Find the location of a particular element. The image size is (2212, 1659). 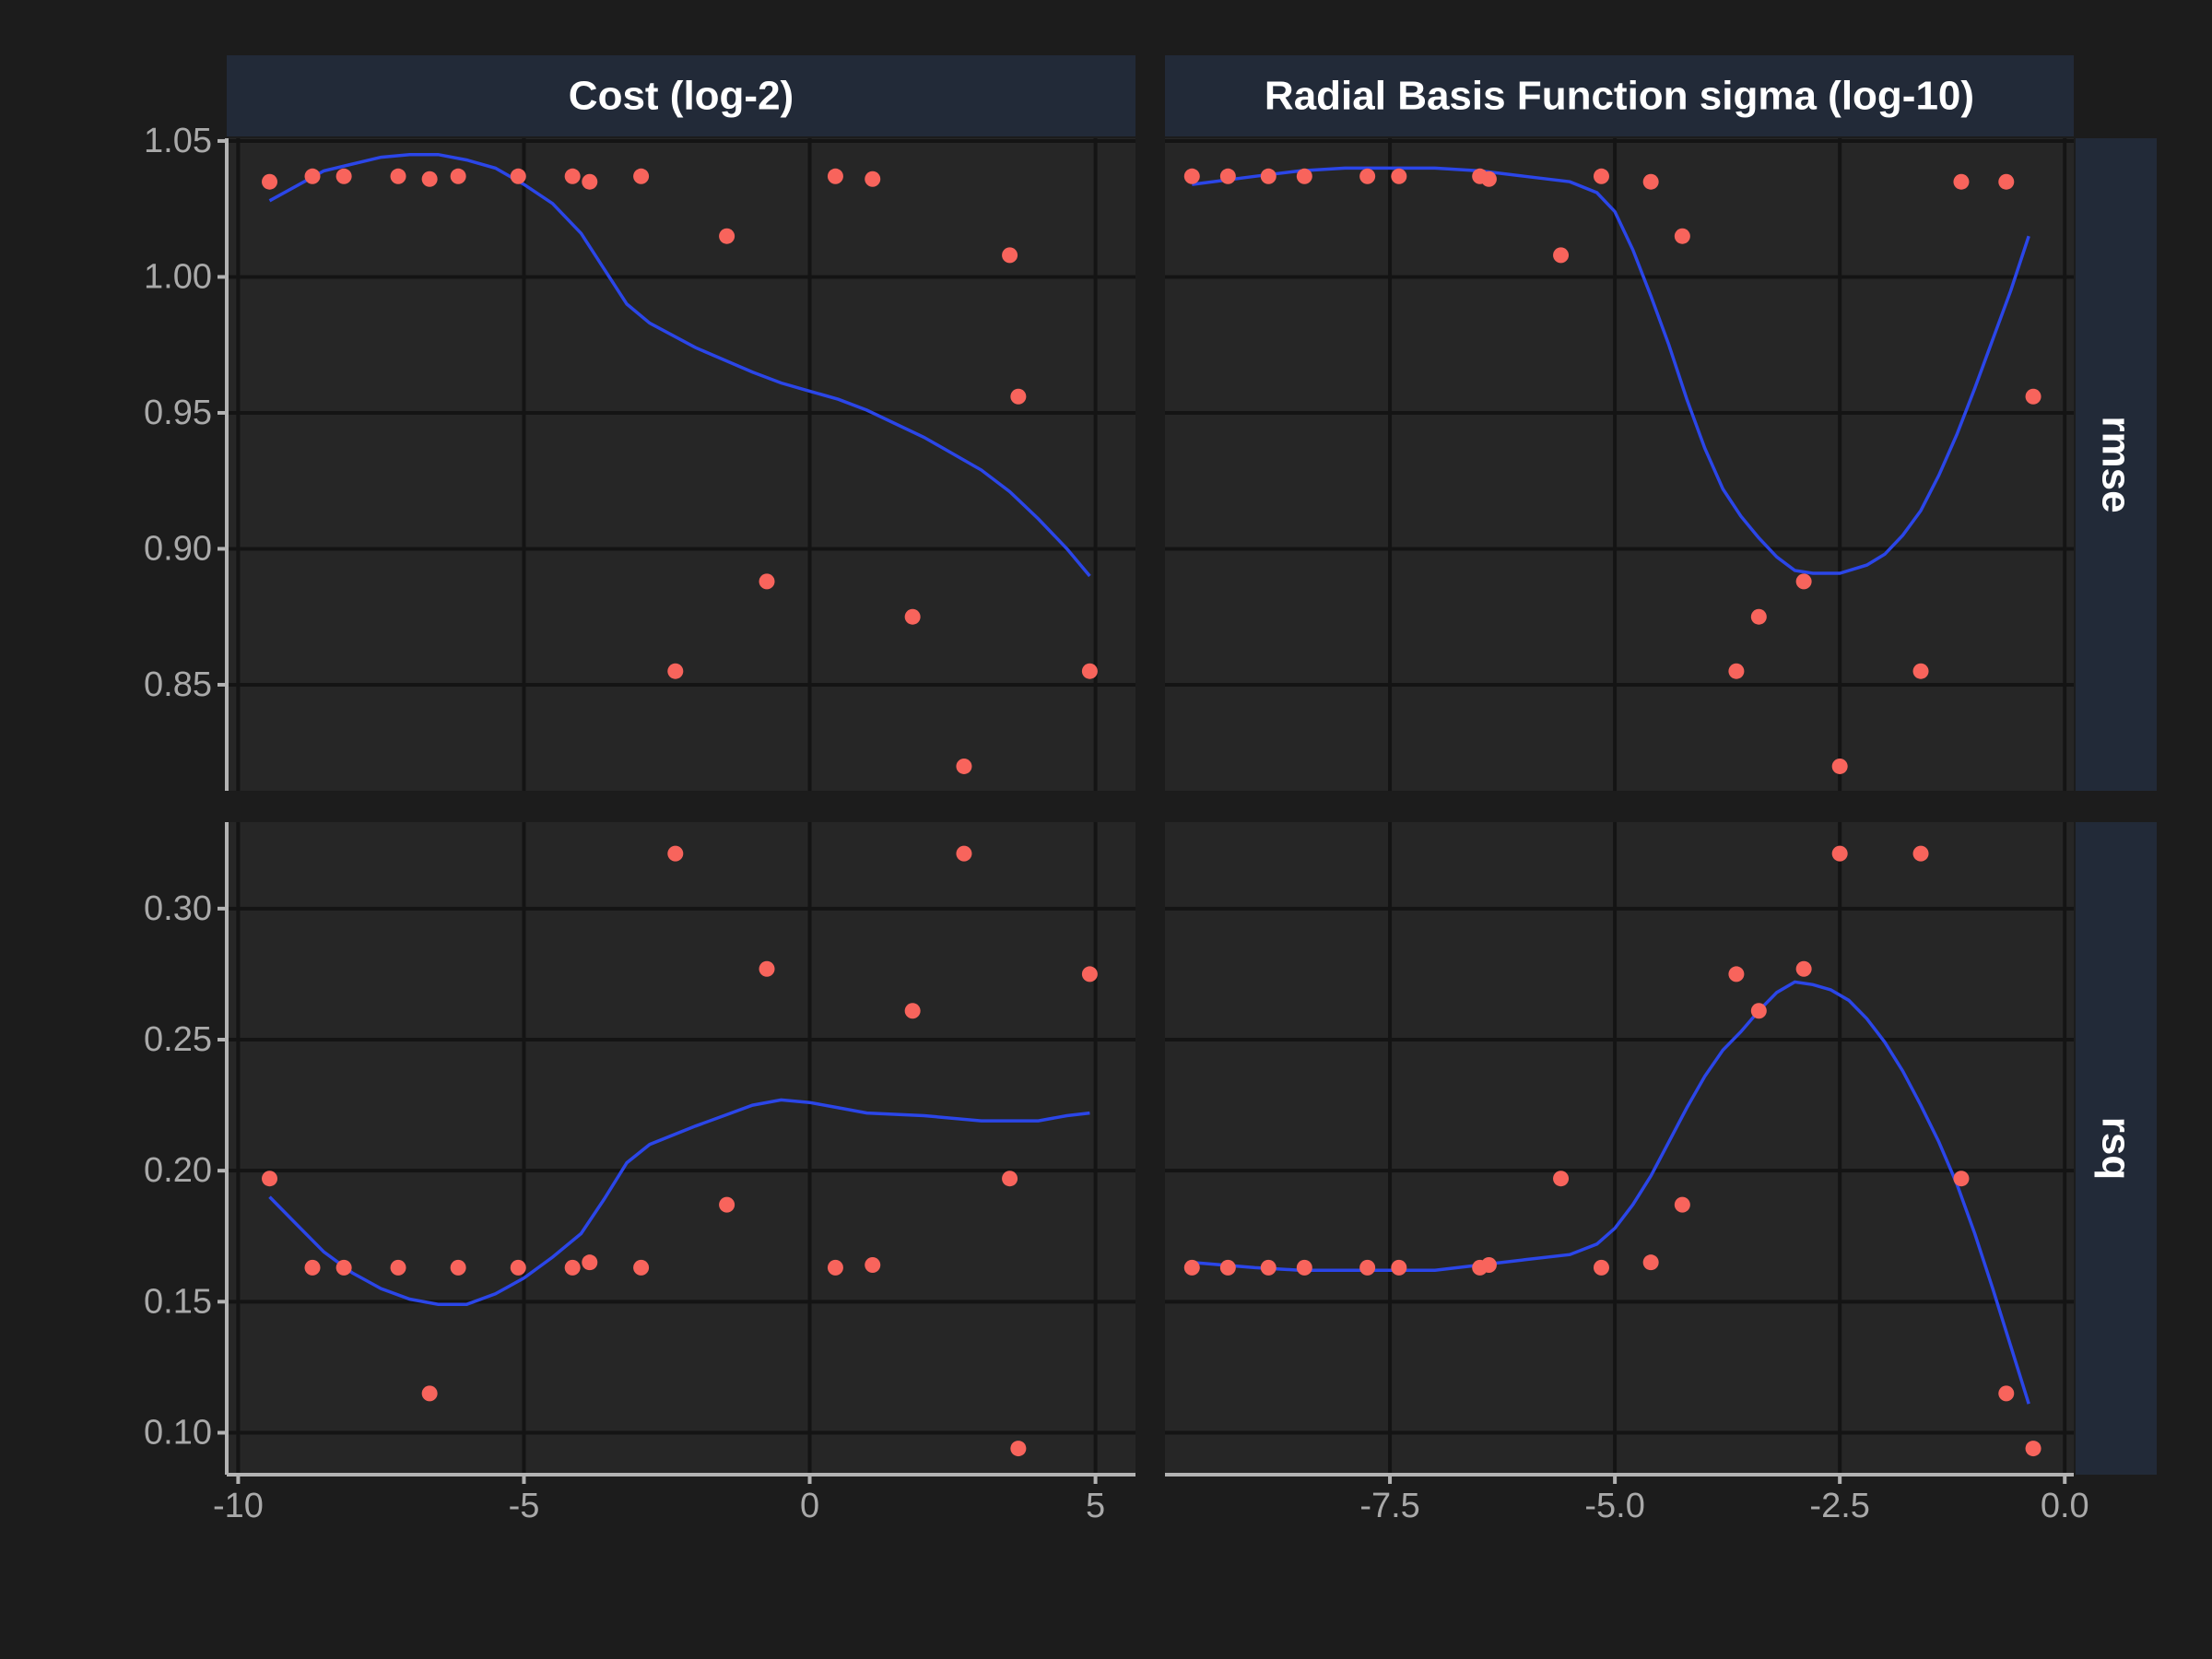

x-tick-label: 0.0 is located at coordinates (2065, 1506).